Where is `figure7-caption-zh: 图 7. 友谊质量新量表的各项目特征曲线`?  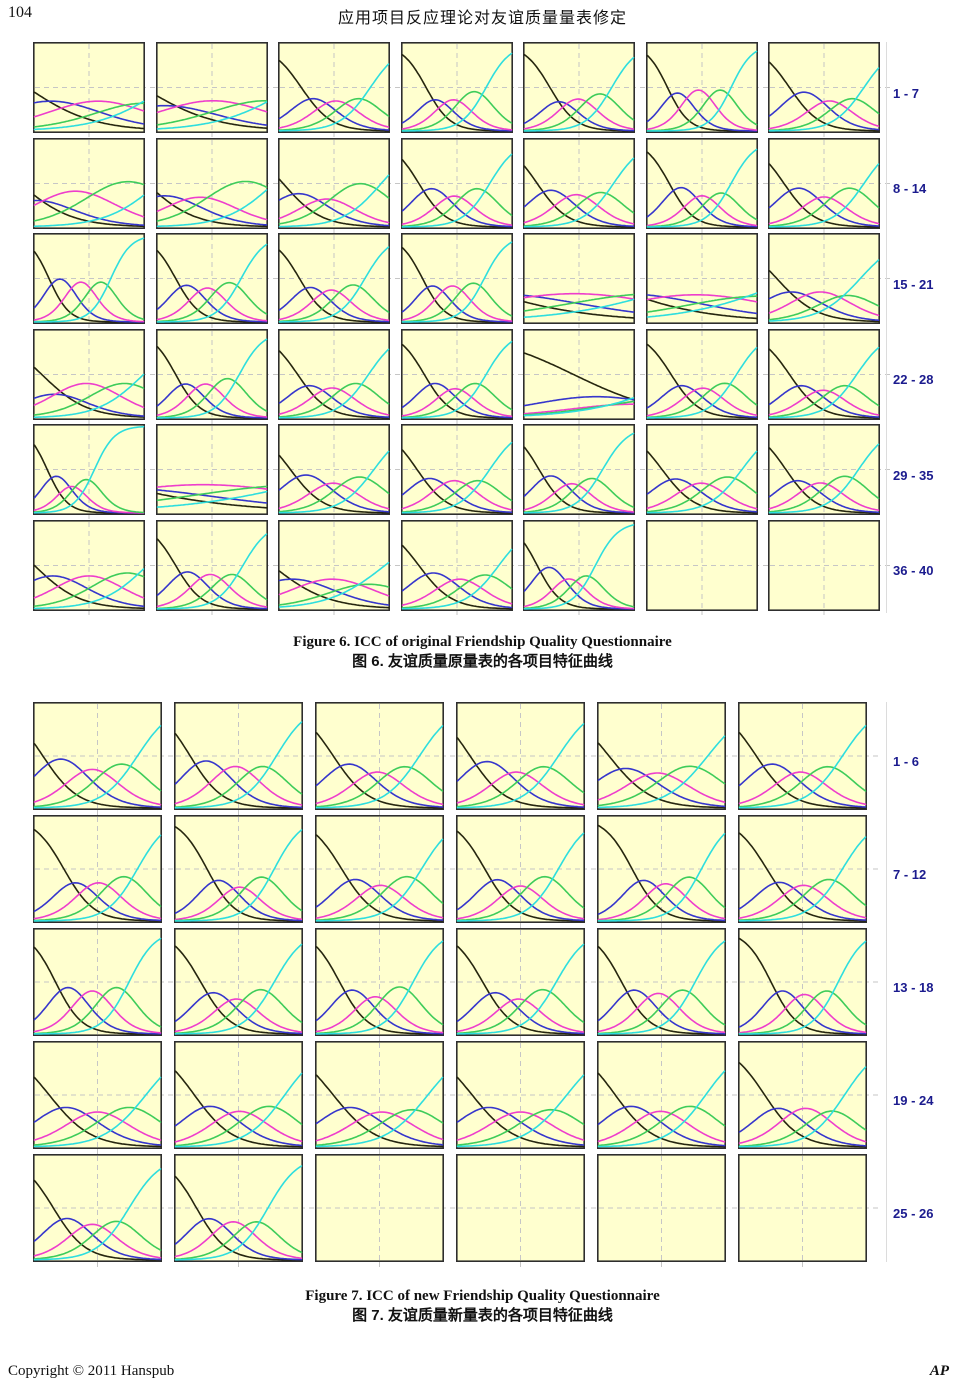 figure7-caption-zh: 图 7. 友谊质量新量表的各项目特征曲线 is located at coordinates (482, 1316).